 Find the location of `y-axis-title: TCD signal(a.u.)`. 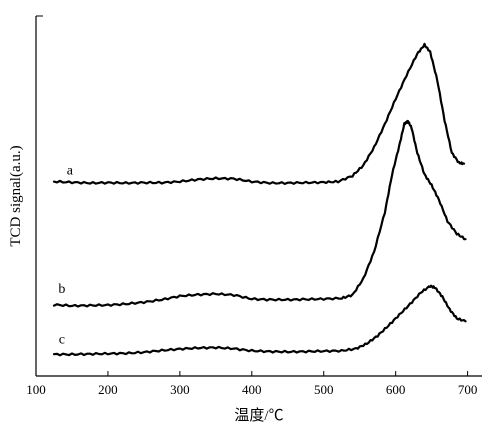

y-axis-title: TCD signal(a.u.) is located at coordinates (16, 195).